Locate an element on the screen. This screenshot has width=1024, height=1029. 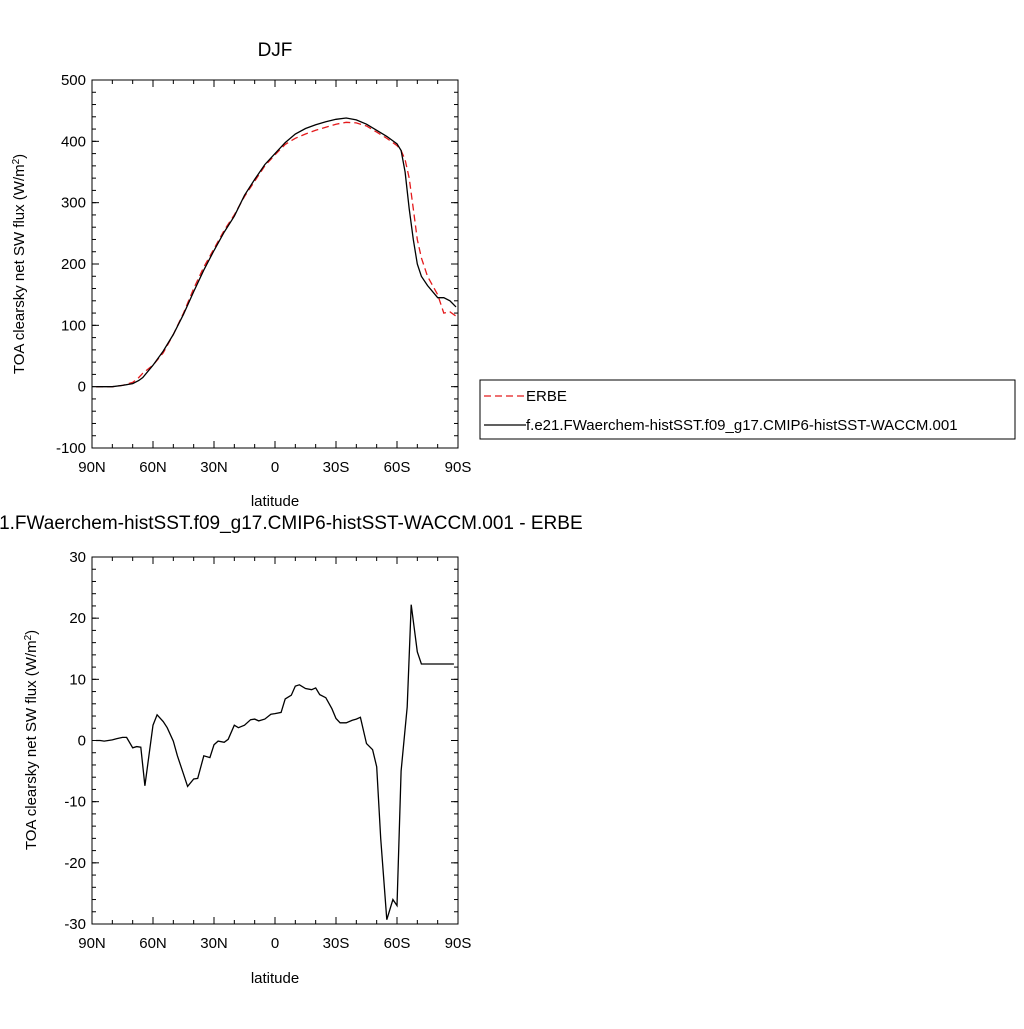
bottom-axis-ticks is located at coordinates (275, 740).